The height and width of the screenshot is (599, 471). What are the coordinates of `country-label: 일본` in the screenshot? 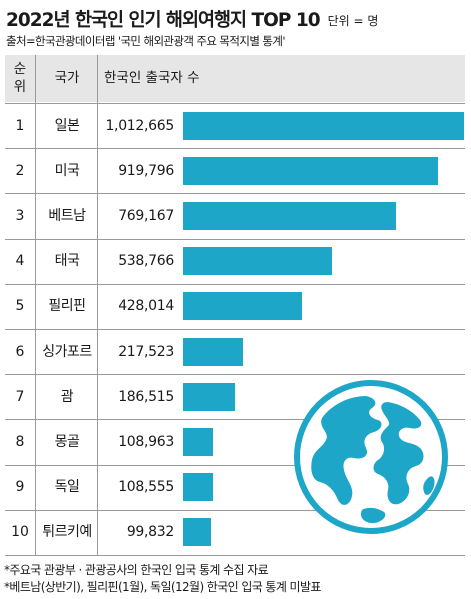 It's located at (67, 125).